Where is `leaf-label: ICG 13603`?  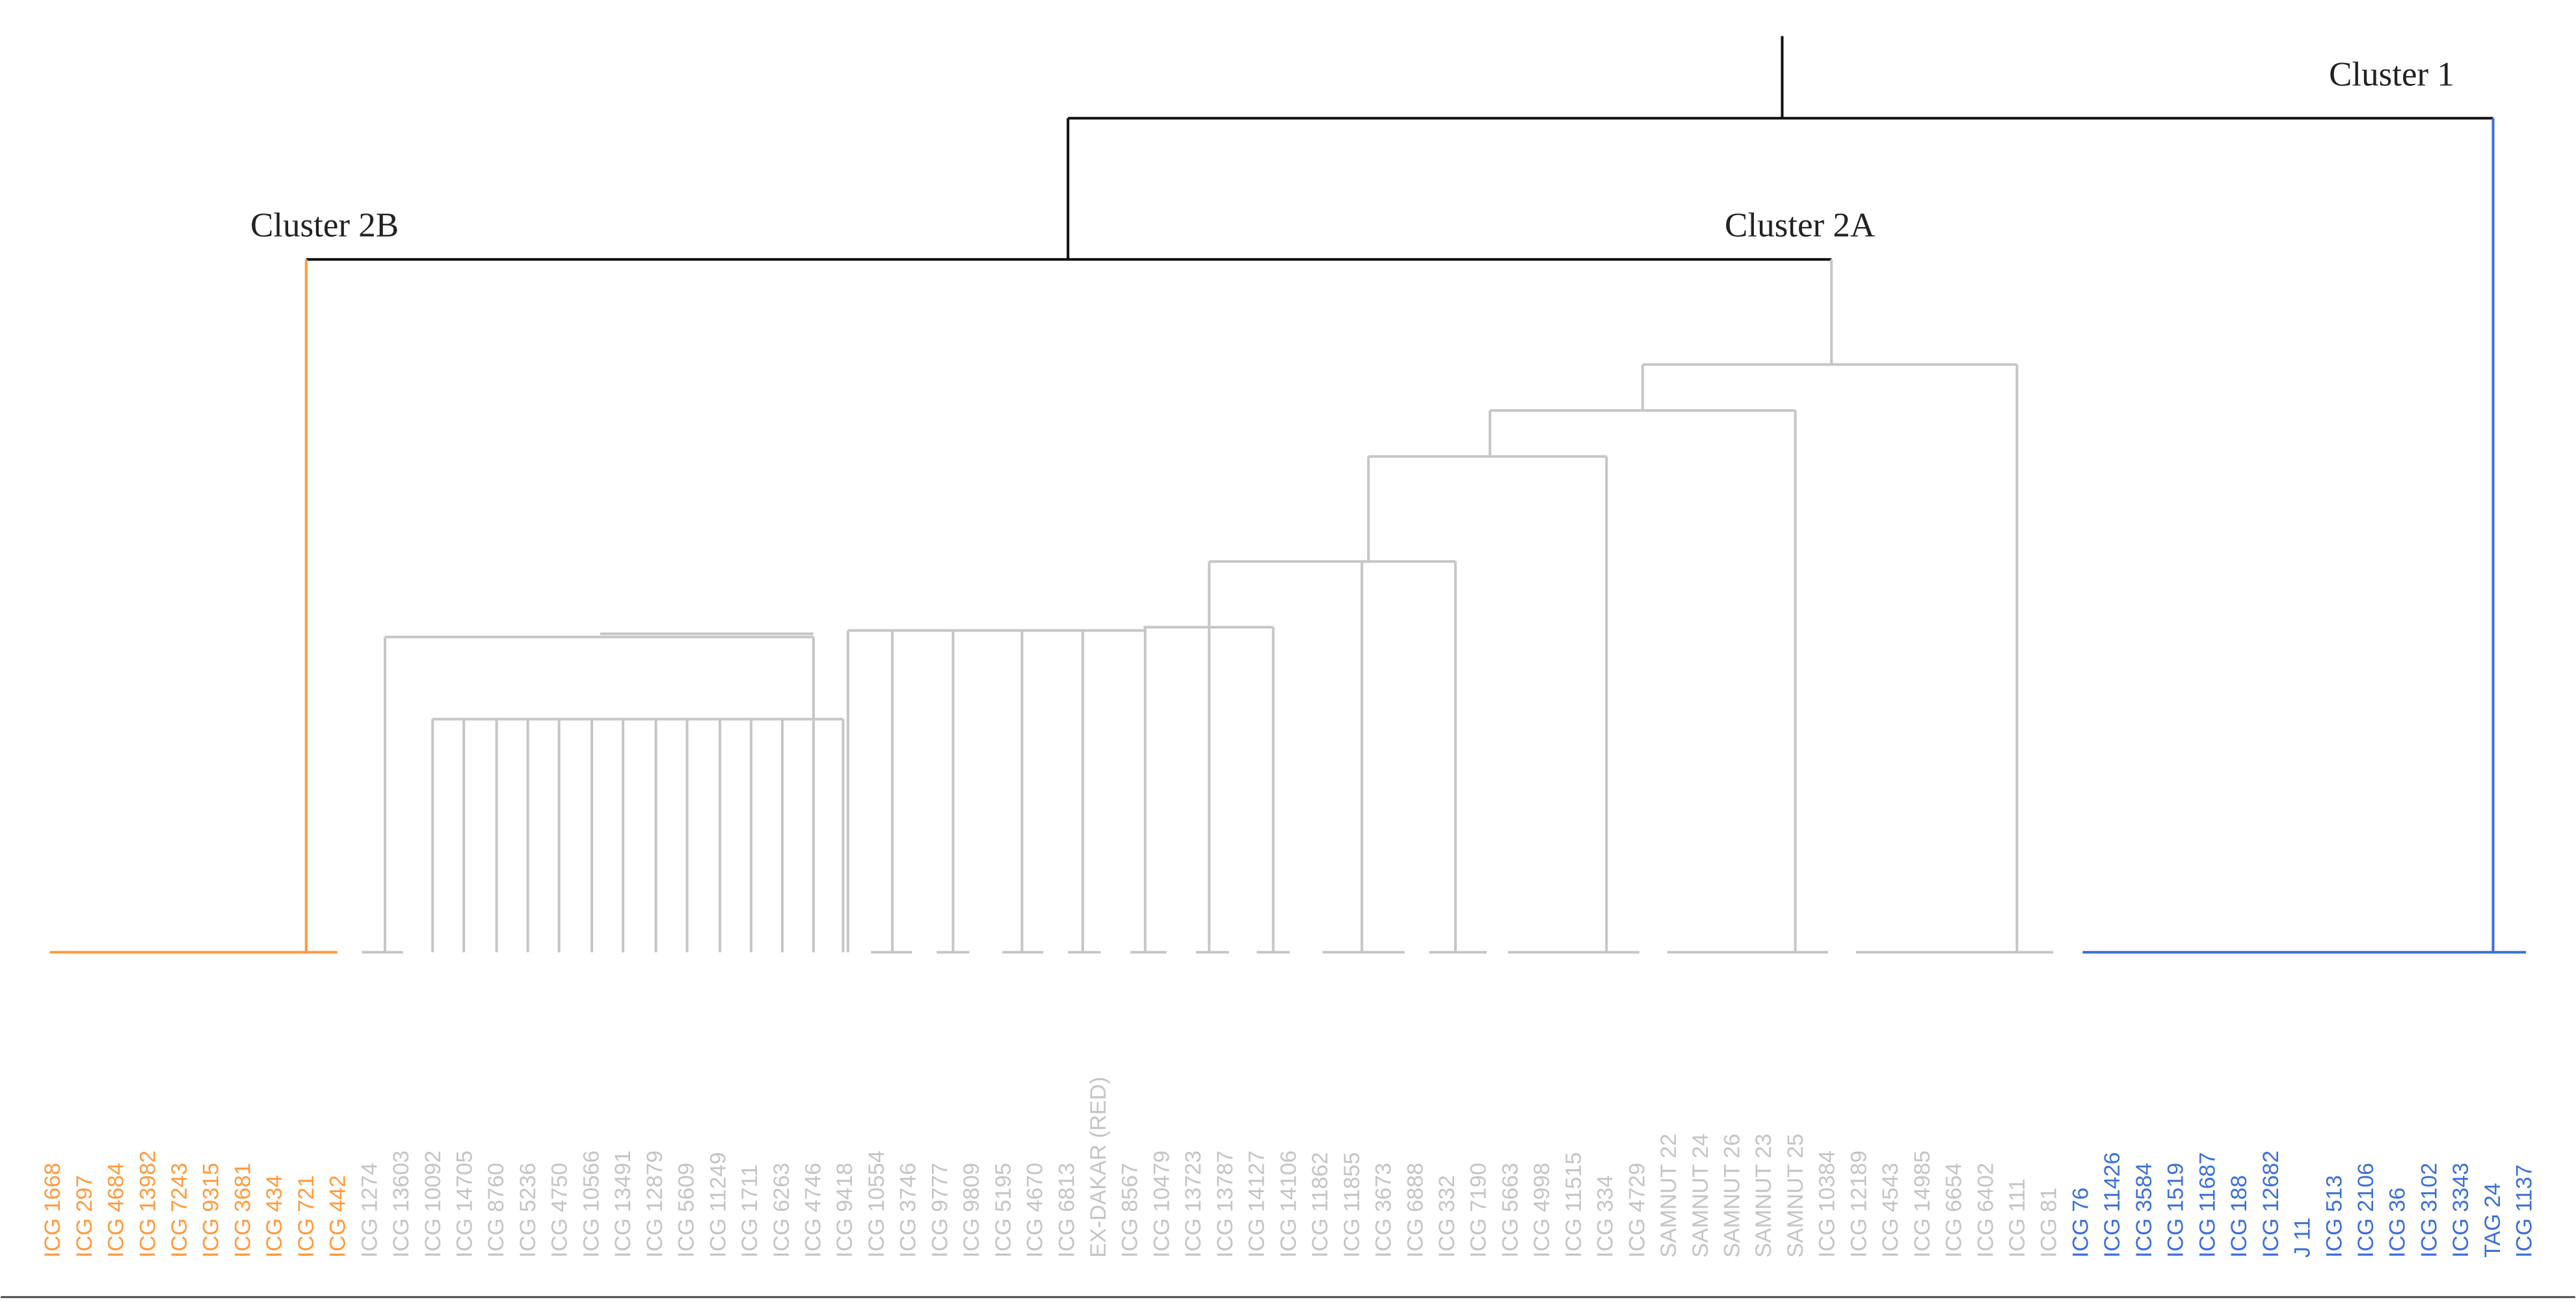 leaf-label: ICG 13603 is located at coordinates (401, 1204).